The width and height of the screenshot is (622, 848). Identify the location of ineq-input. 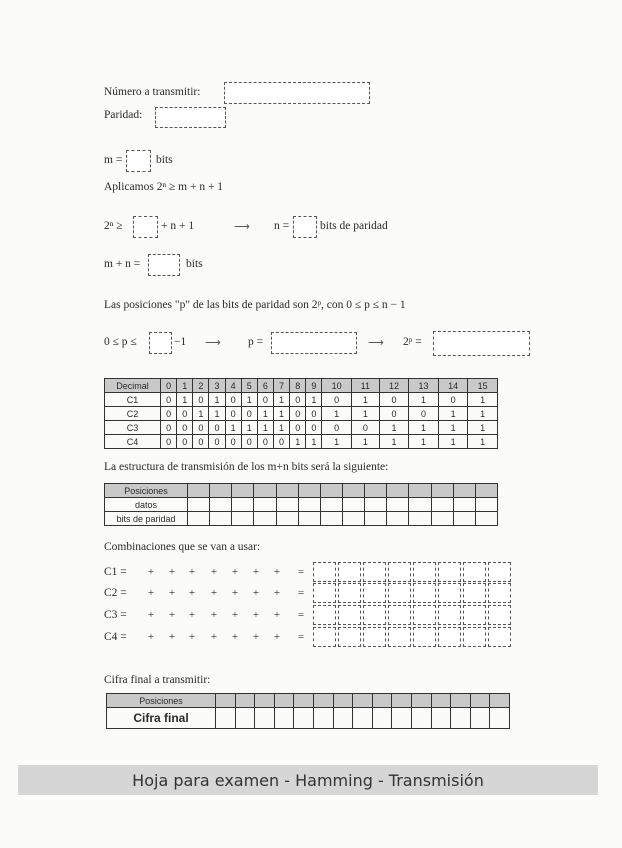
(145, 227).